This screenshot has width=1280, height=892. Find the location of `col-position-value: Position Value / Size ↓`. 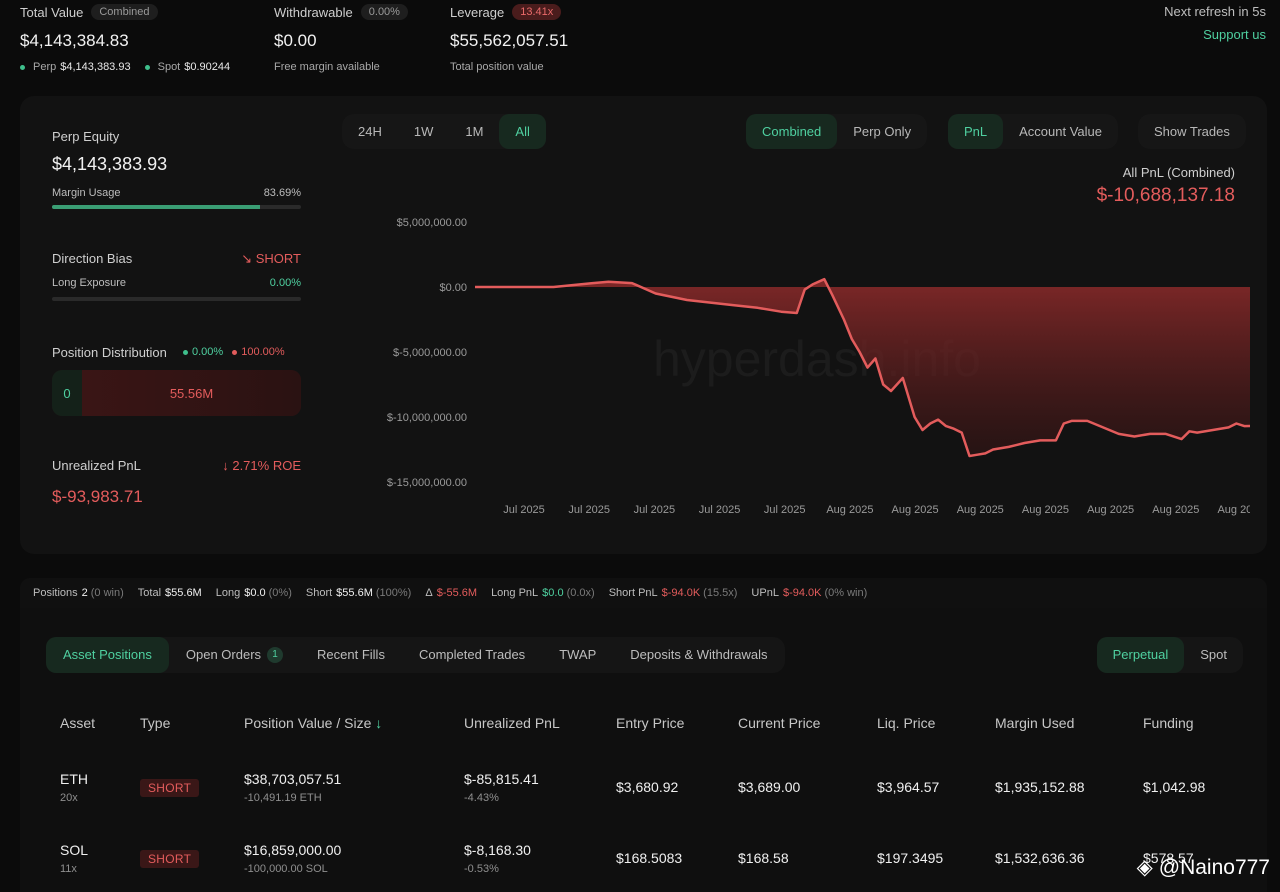

col-position-value: Position Value / Size ↓ is located at coordinates (313, 723).